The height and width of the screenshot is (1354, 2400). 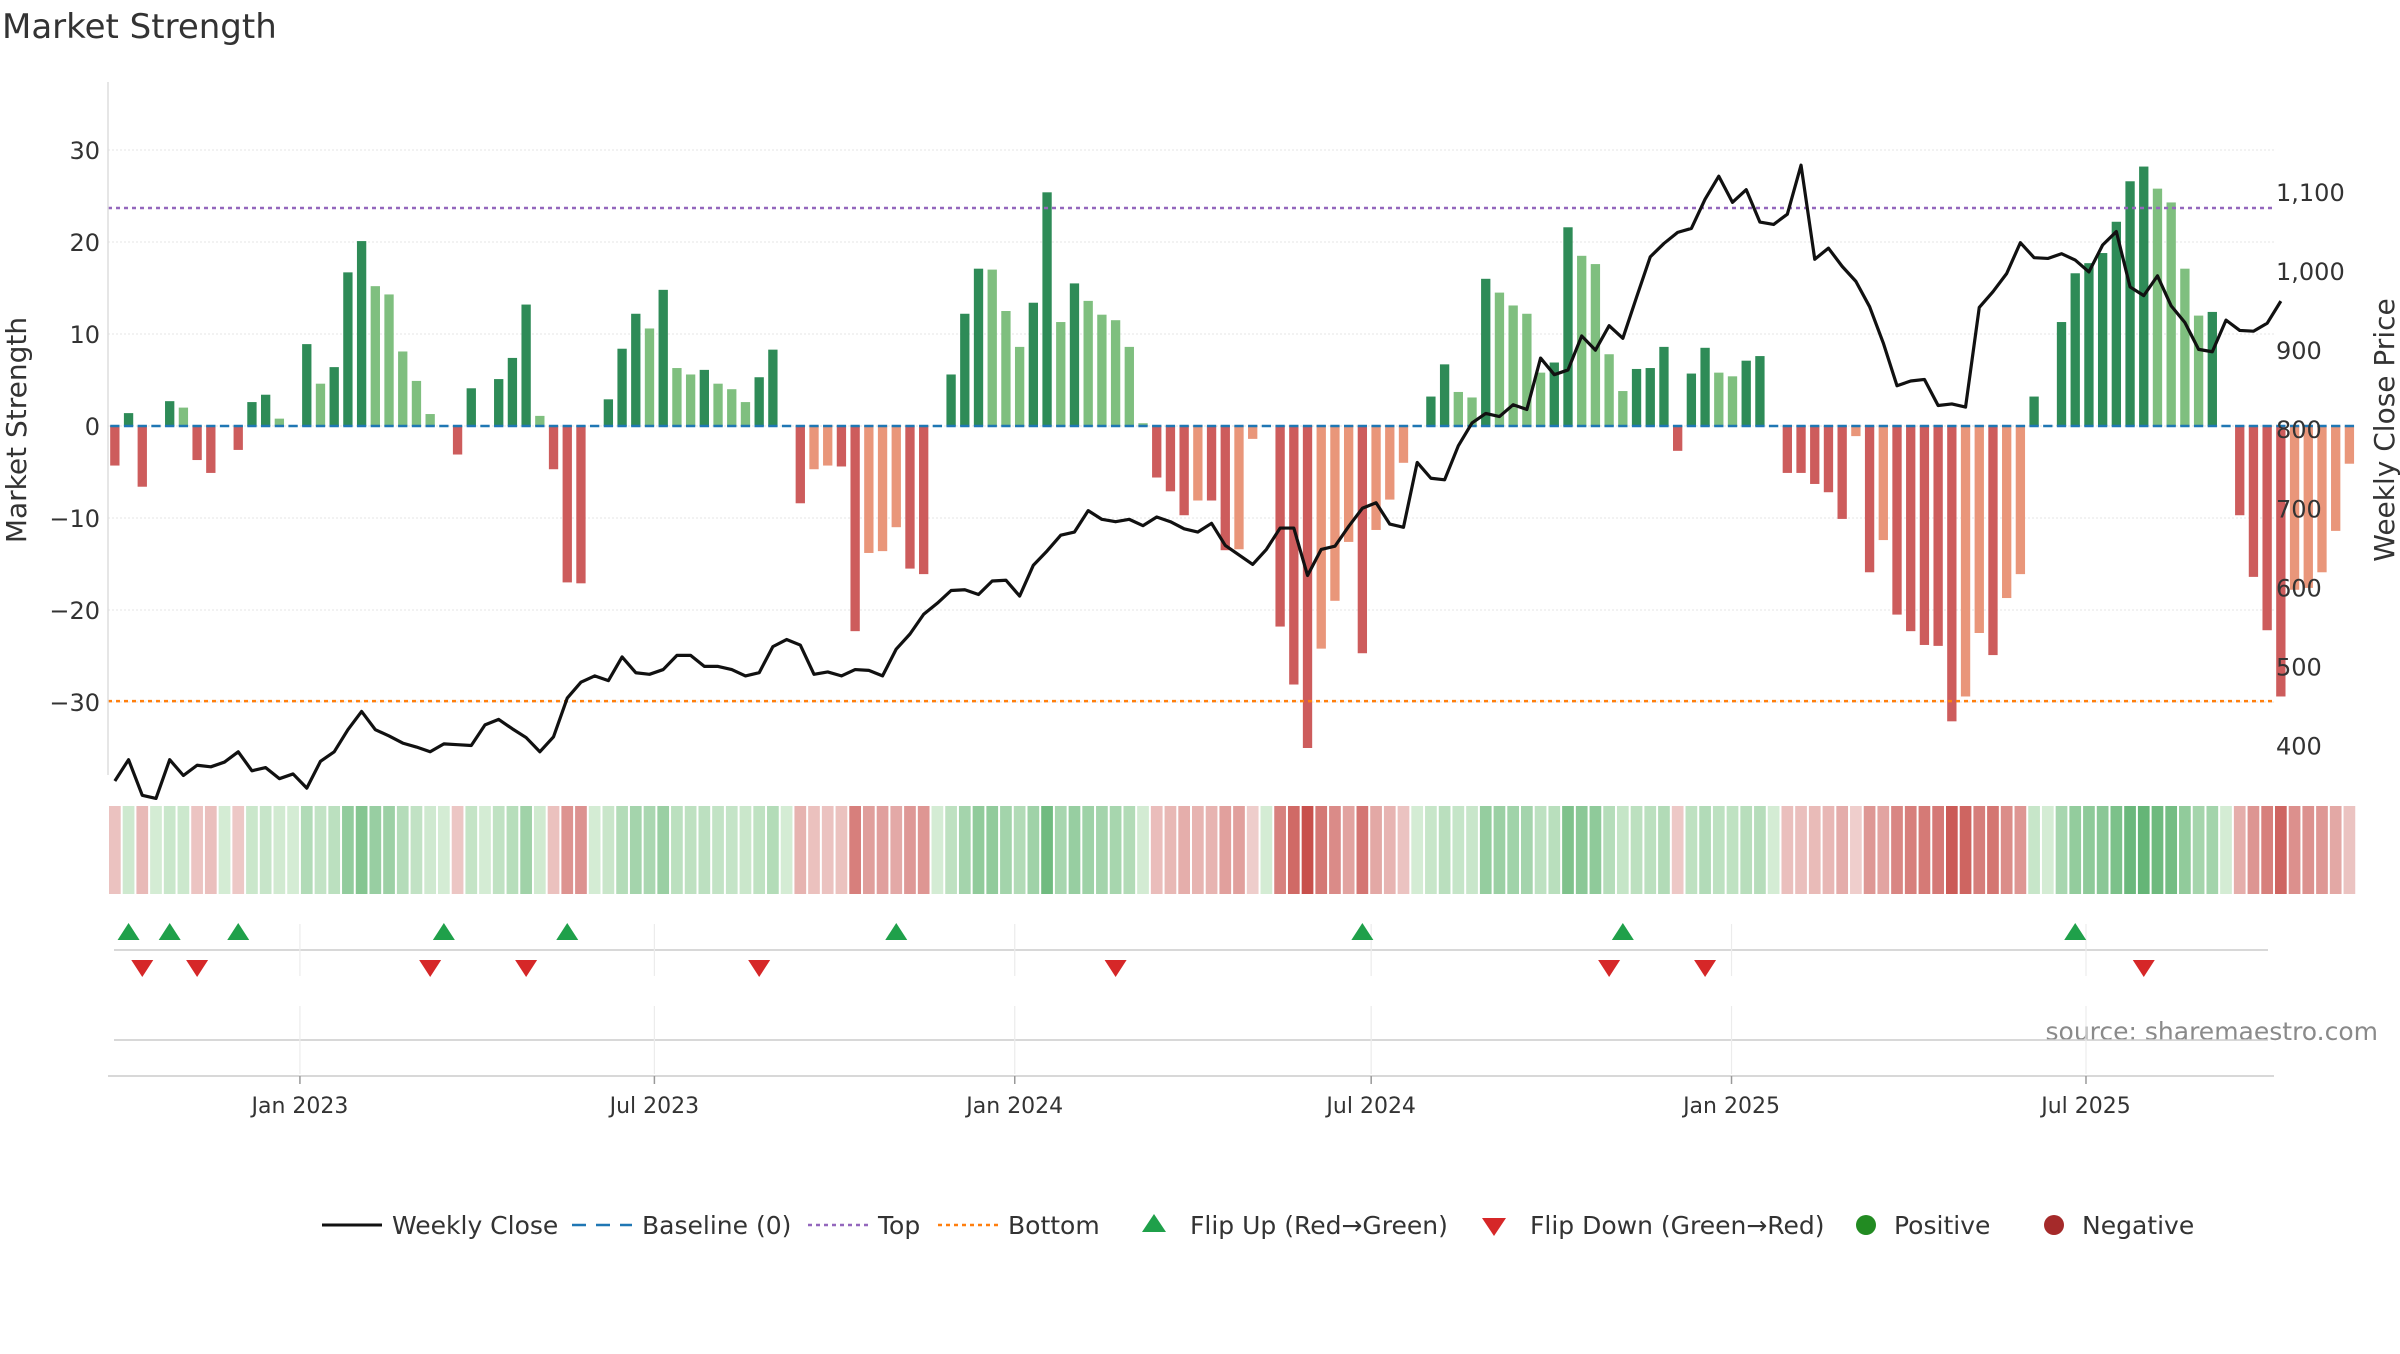 I want to click on y-right-tick-label: 500, so click(x=2299, y=667).